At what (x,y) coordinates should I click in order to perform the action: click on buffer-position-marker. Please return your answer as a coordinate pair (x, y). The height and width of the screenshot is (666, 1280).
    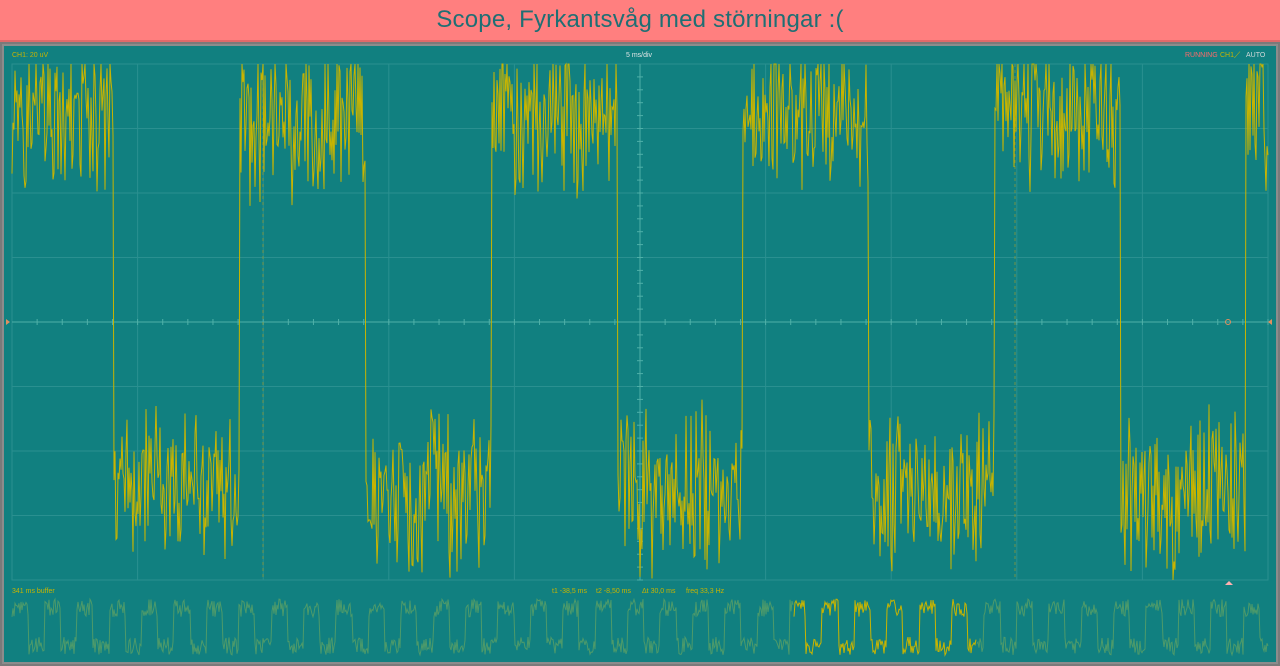
    Looking at the image, I should click on (1229, 583).